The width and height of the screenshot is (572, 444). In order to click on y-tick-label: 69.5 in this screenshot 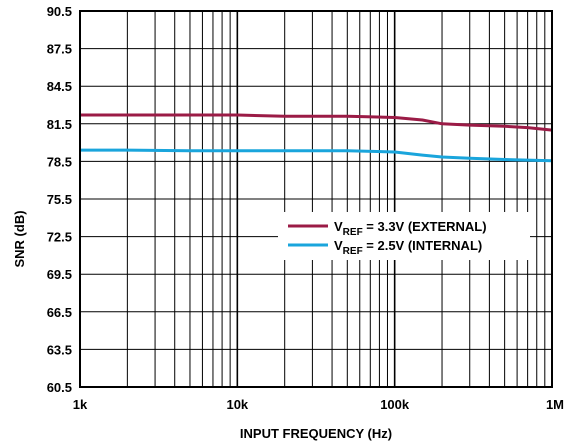, I will do `click(59, 274)`.